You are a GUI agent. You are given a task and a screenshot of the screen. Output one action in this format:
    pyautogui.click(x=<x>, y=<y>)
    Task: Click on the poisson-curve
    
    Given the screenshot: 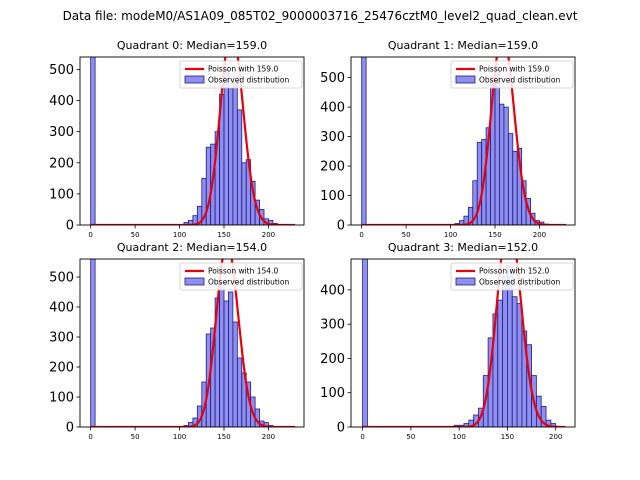 What is the action you would take?
    pyautogui.click(x=193, y=141)
    